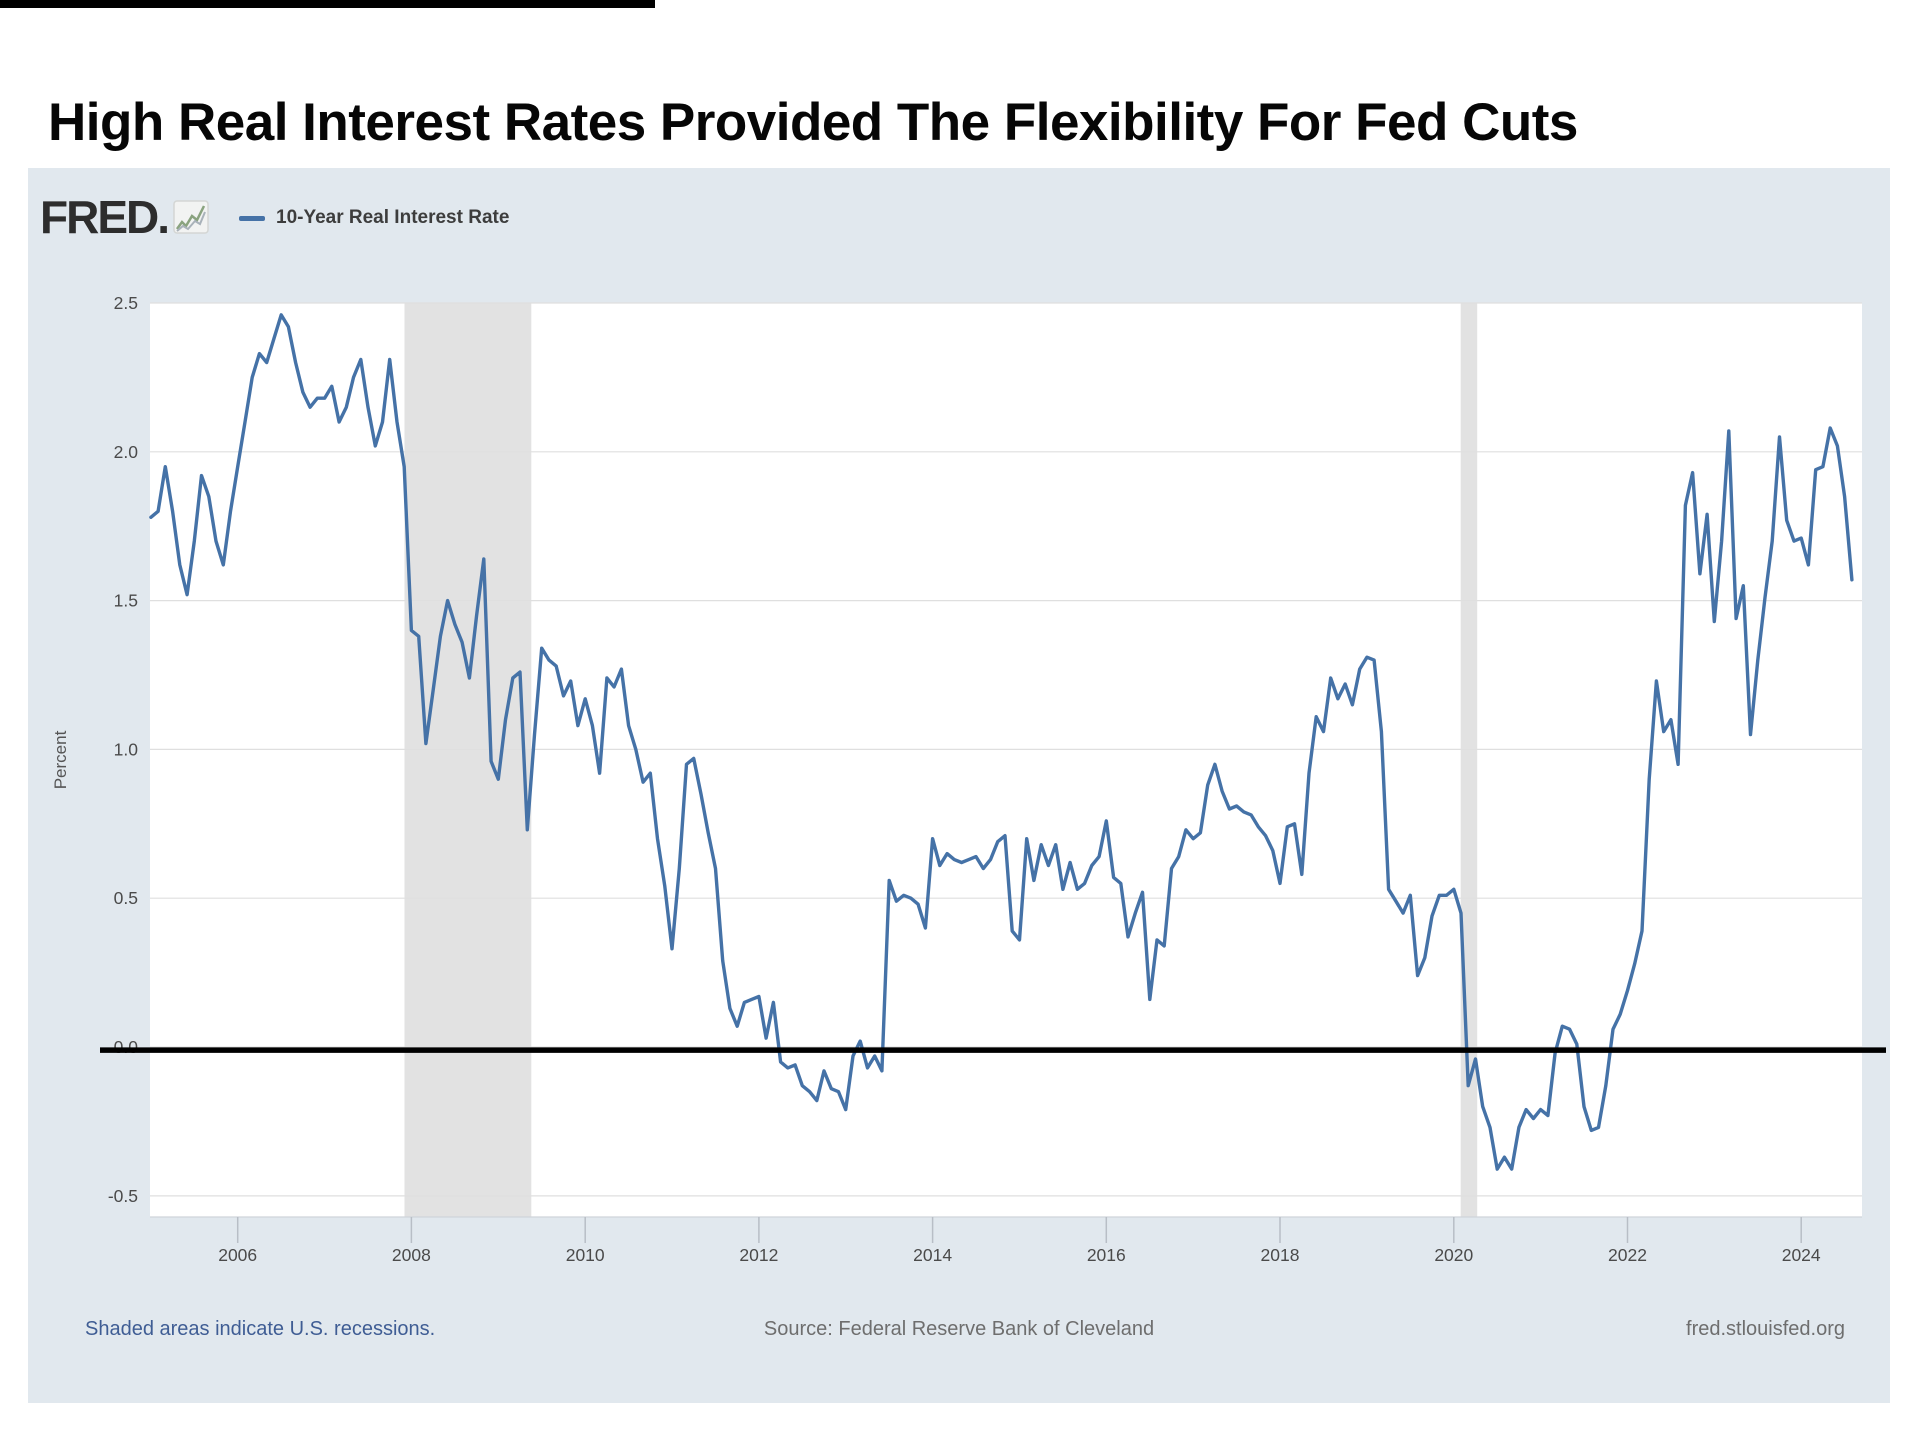 This screenshot has width=1920, height=1440. What do you see at coordinates (758, 1255) in the screenshot?
I see `x-axis-tick-label: 2012` at bounding box center [758, 1255].